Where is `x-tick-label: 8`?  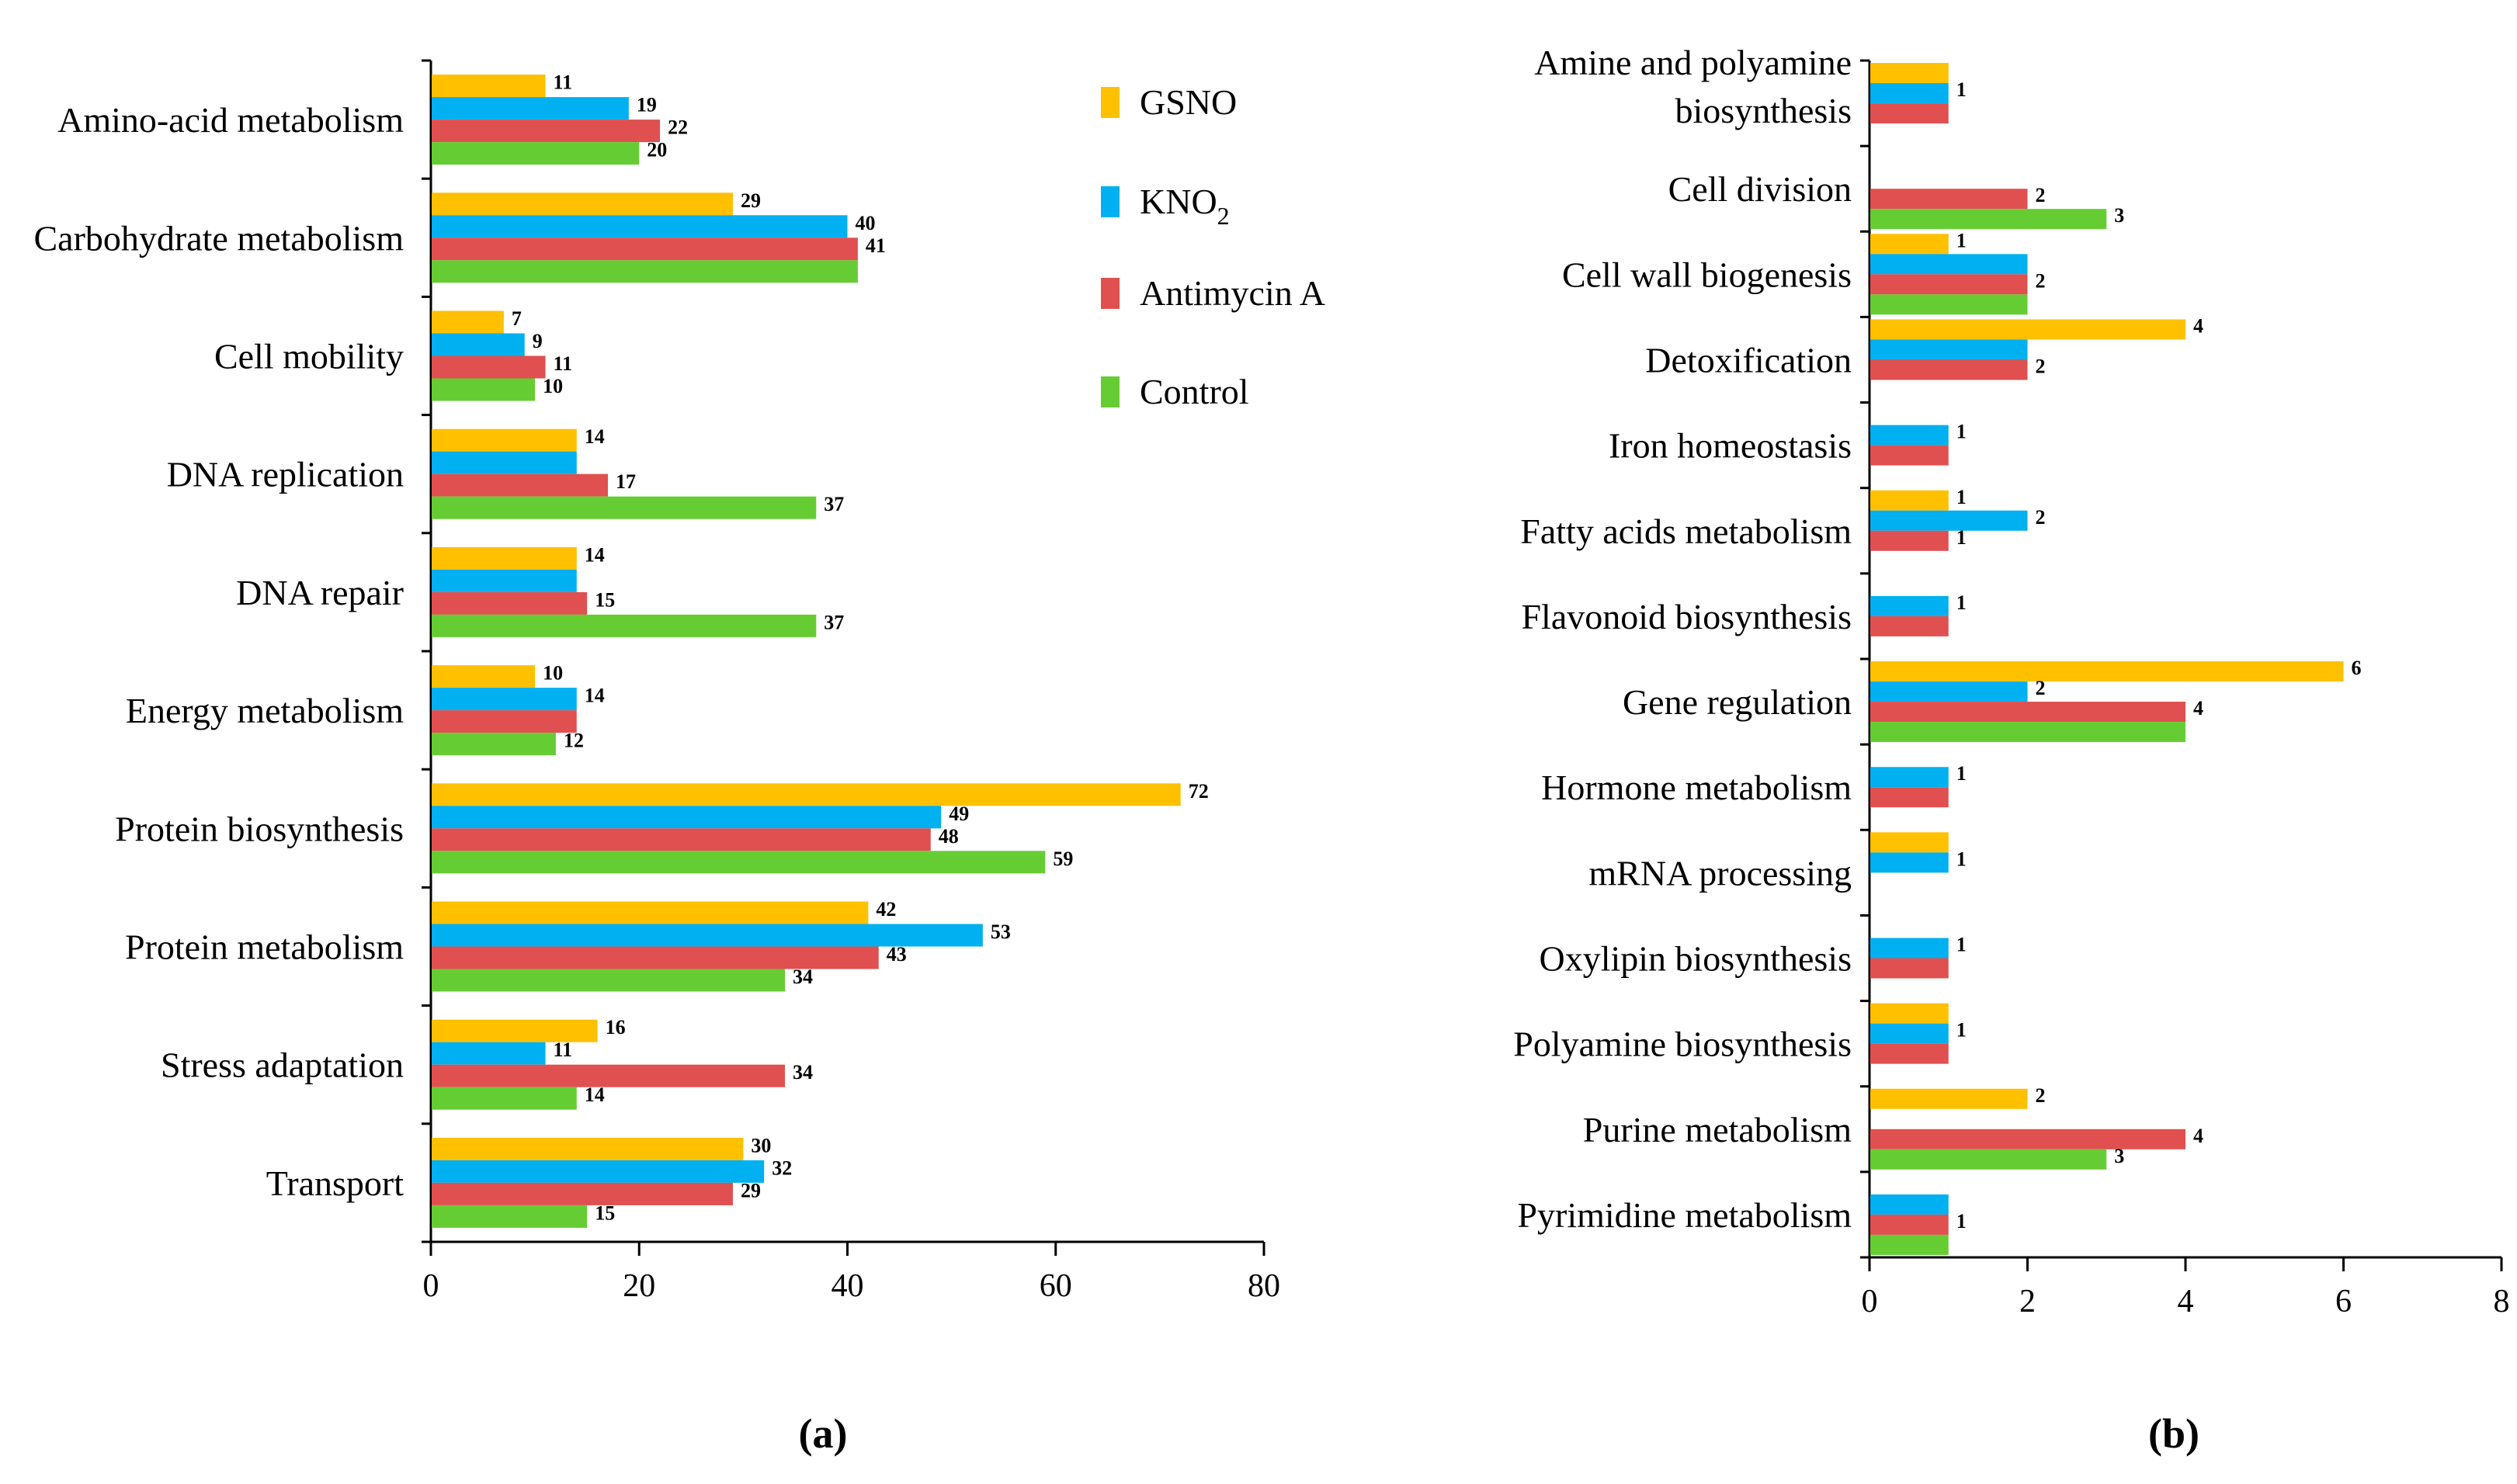
x-tick-label: 8 is located at coordinates (2502, 1302).